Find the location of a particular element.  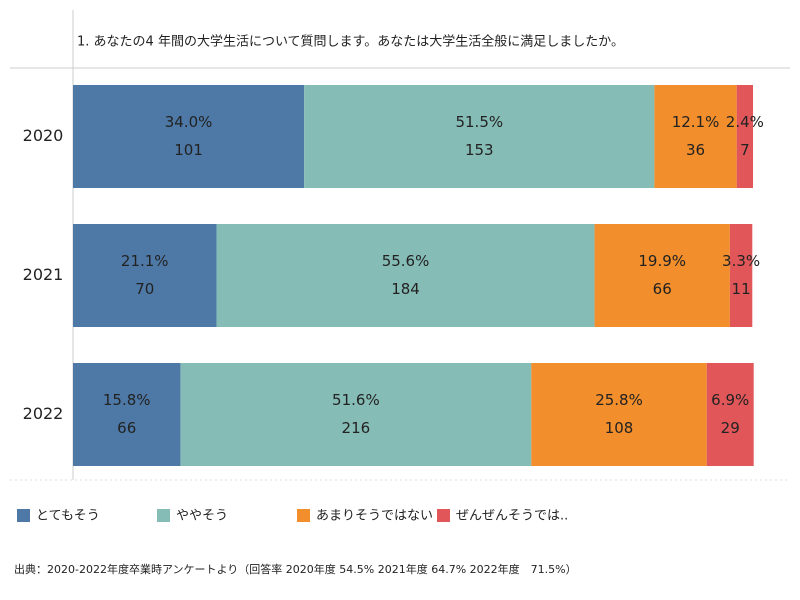

value-label: 51.6% is located at coordinates (356, 400).